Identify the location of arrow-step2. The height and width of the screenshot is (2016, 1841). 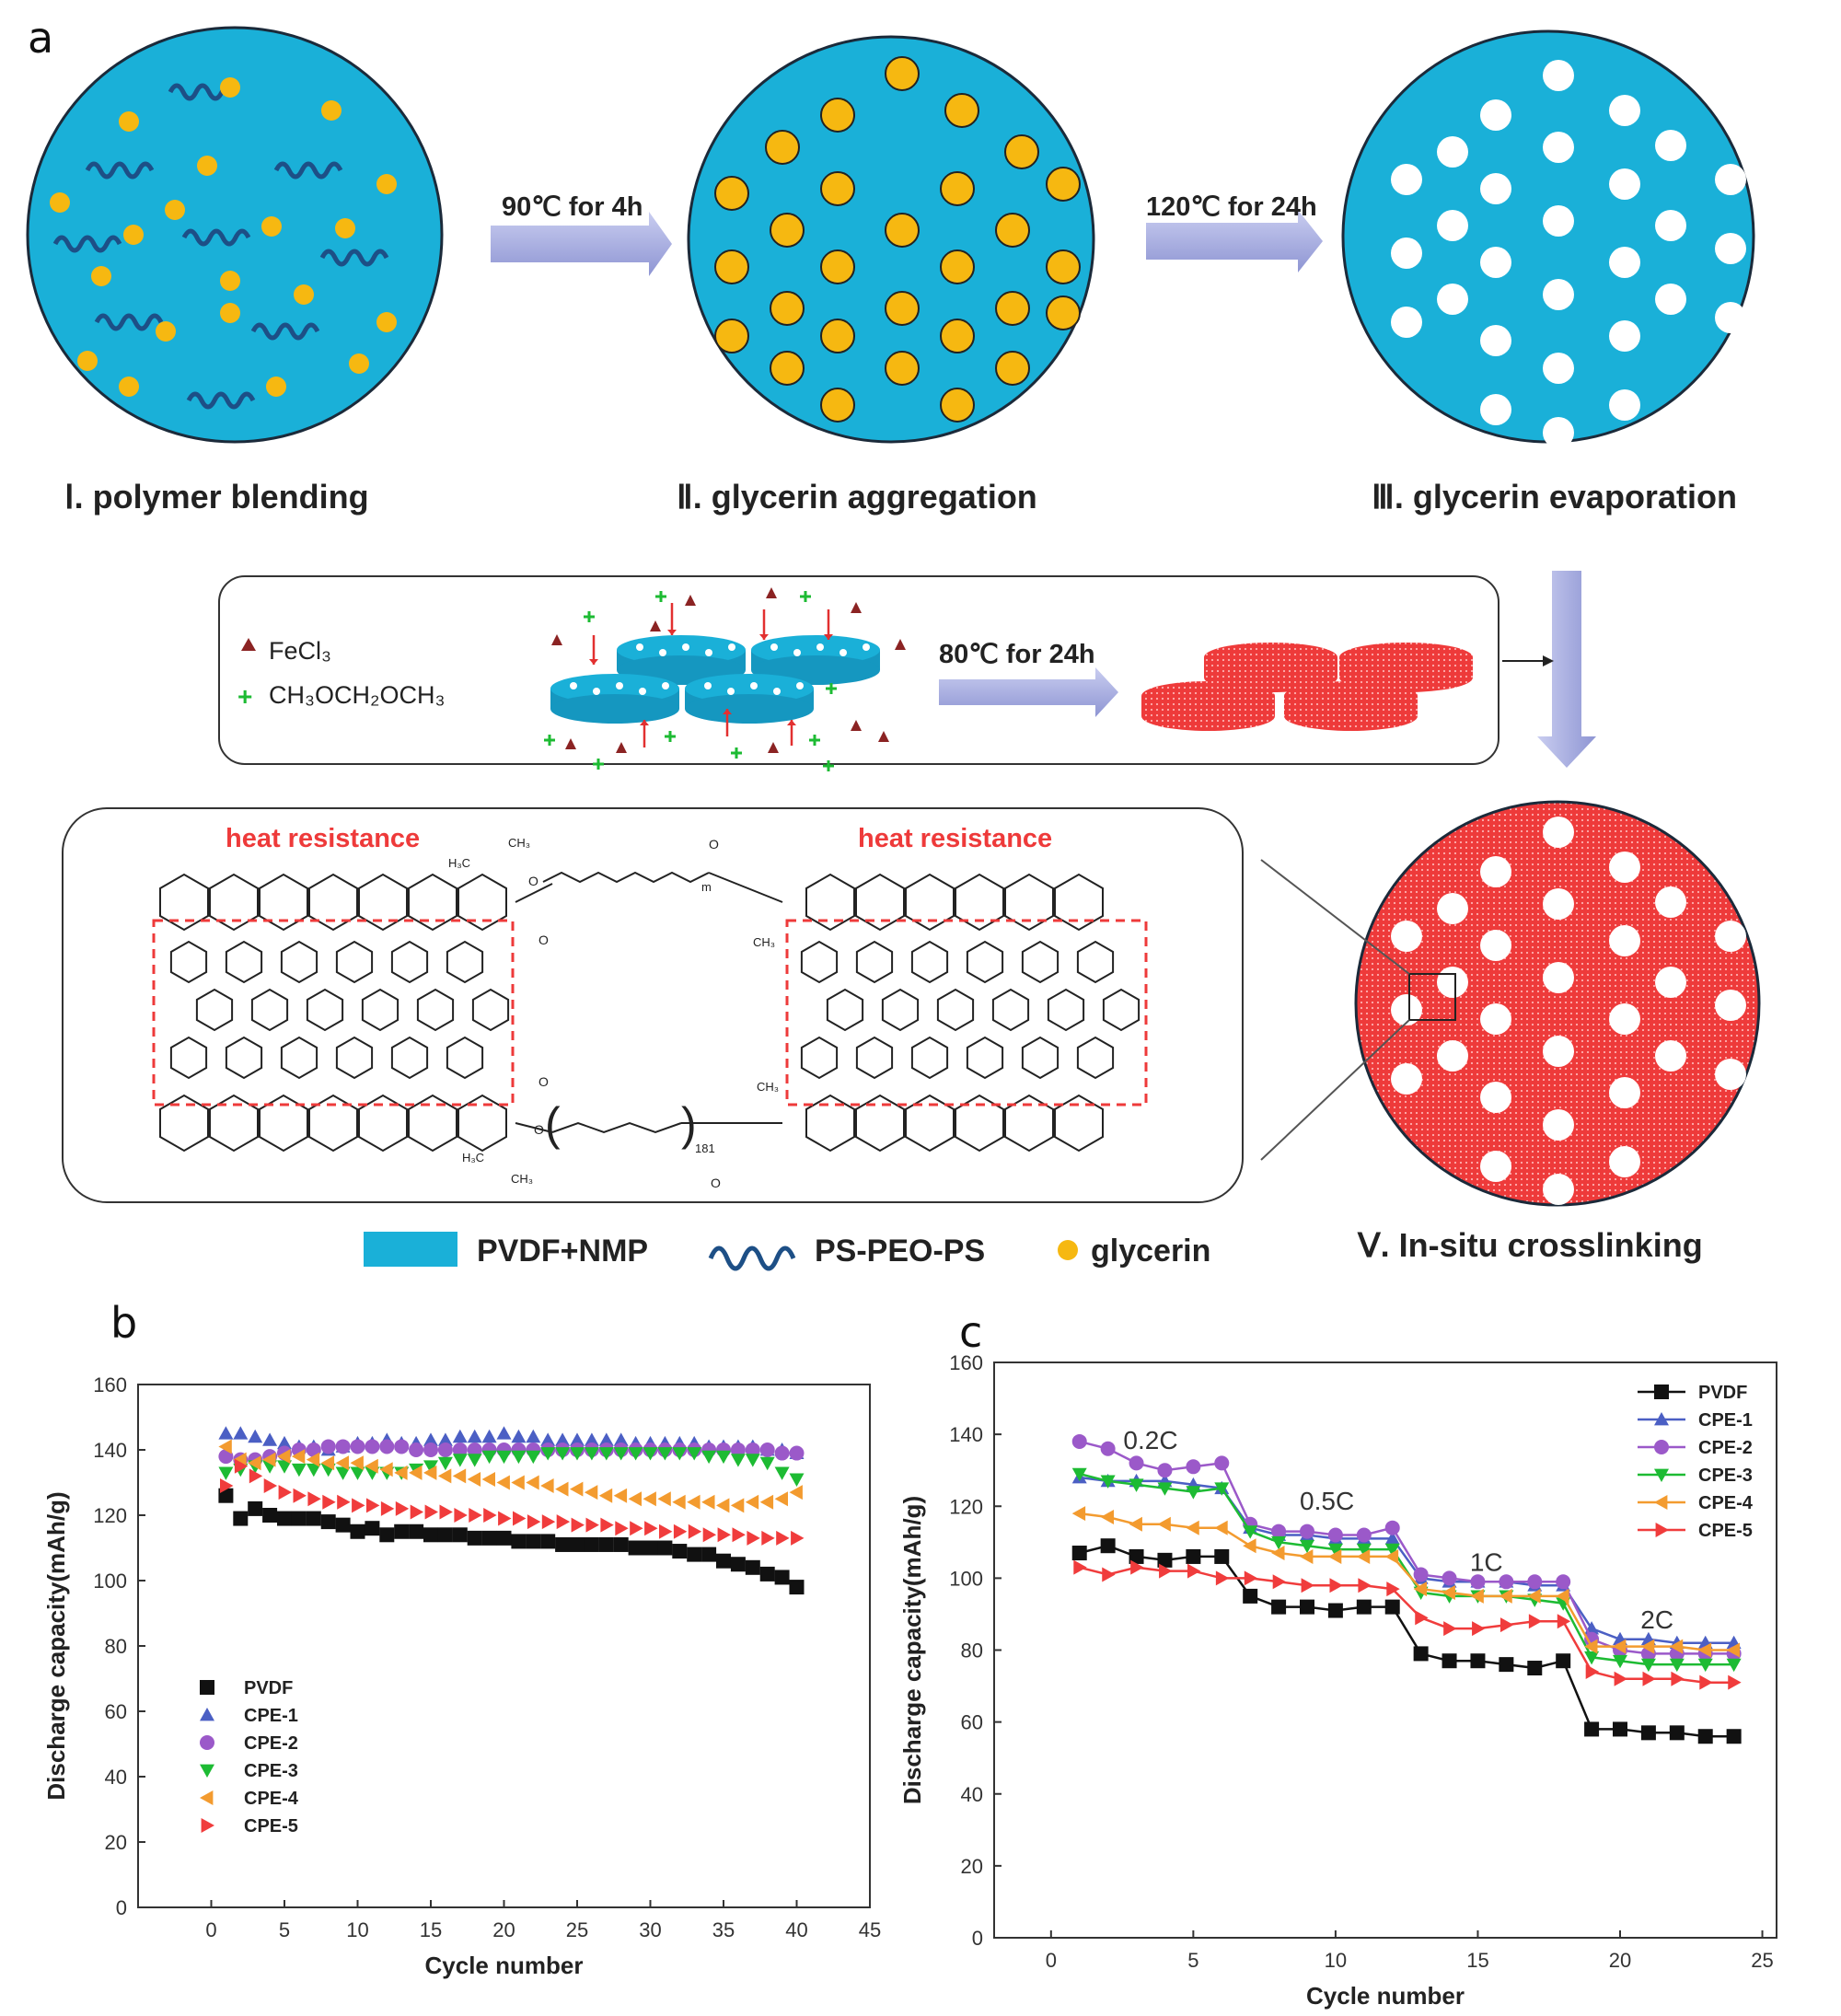
(1234, 241).